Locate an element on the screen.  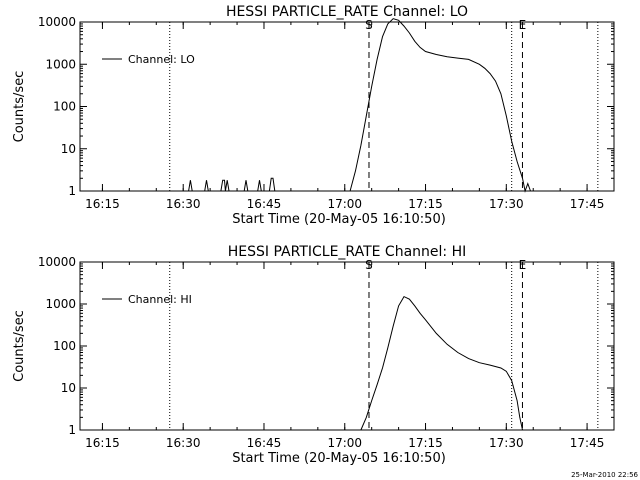
chart-title: HESSI PARTICLE_RATE Channel: HI is located at coordinates (347, 252).